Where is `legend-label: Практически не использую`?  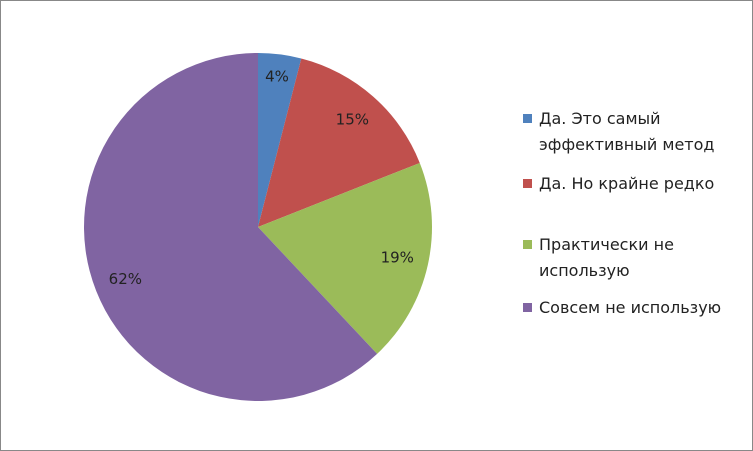
legend-label: Практически не использую is located at coordinates (606, 257).